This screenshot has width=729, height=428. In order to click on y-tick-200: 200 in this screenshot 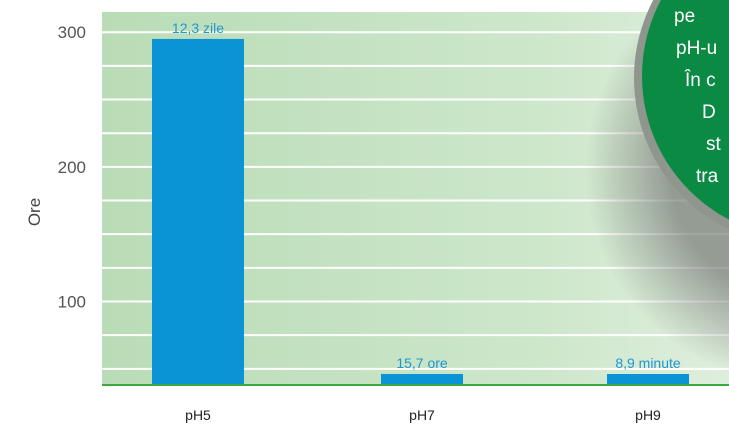, I will do `click(72, 167)`.